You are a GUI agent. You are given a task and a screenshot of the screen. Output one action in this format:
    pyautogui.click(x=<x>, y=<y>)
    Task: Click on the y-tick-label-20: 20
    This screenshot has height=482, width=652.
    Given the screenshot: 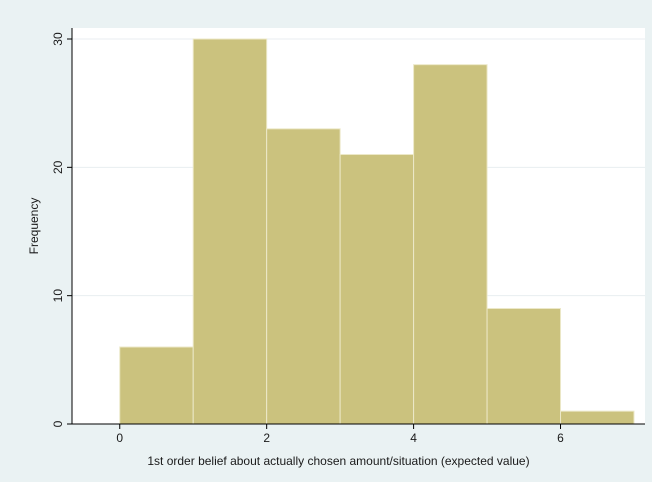 What is the action you would take?
    pyautogui.click(x=58, y=167)
    